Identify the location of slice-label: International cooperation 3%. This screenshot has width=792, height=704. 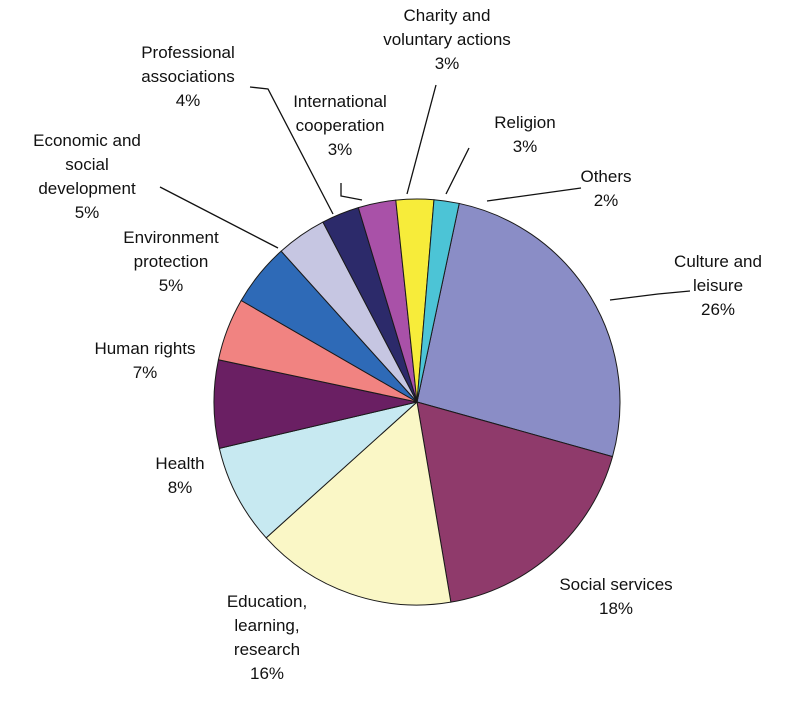
(340, 125).